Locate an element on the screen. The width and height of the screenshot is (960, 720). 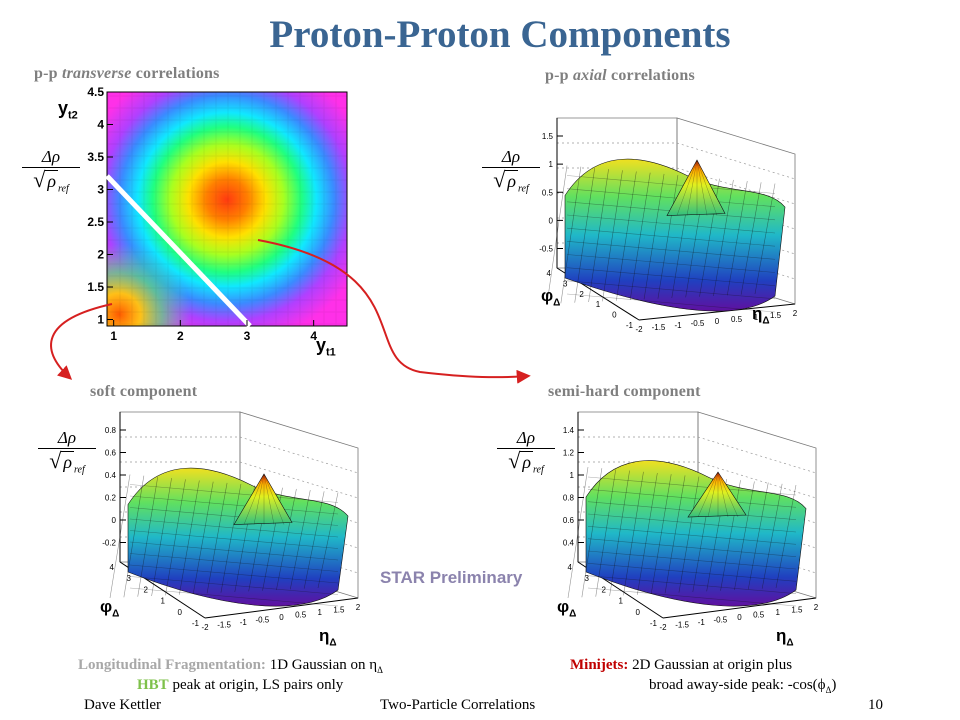
ylabel-axial: Δρ √ ρ ref is located at coordinates (511, 174).